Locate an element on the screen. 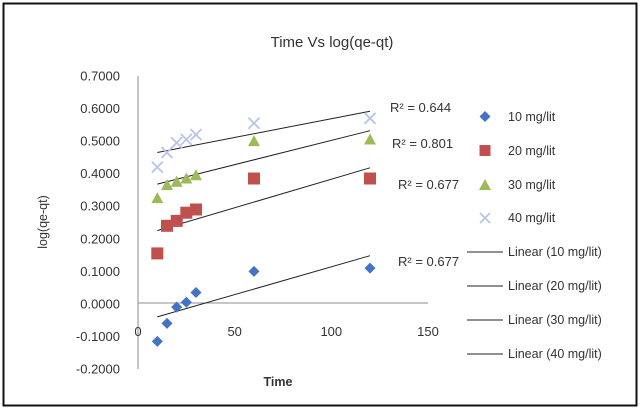  r2-annotation-30: R² = 0.801 is located at coordinates (422, 143).